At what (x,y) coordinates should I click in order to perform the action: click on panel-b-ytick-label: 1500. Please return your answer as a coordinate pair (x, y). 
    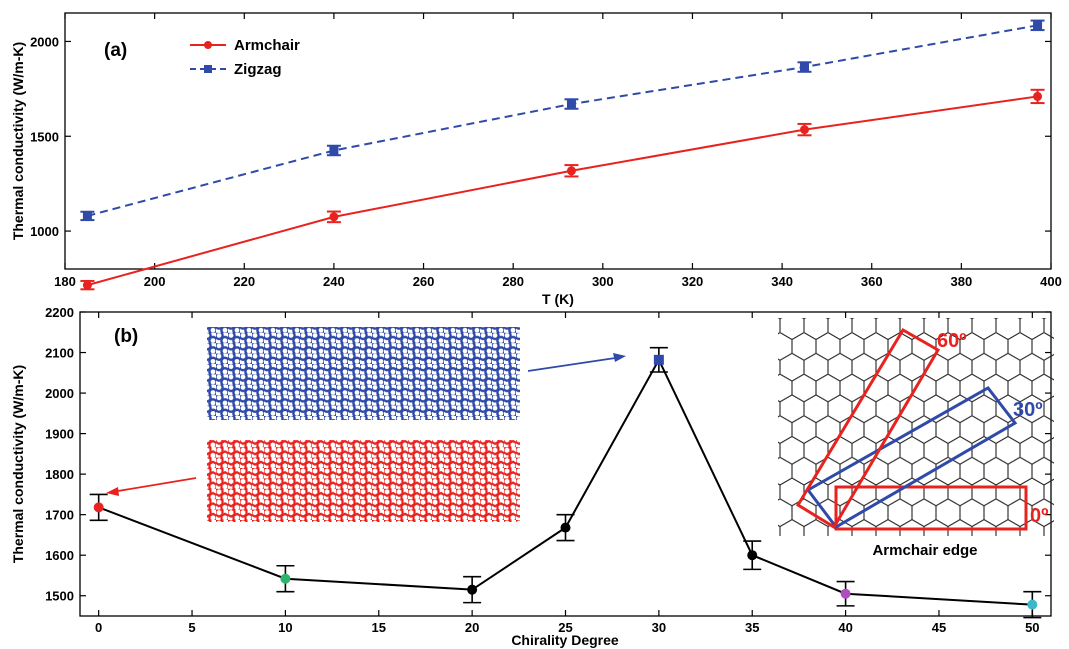
    Looking at the image, I should click on (59, 596).